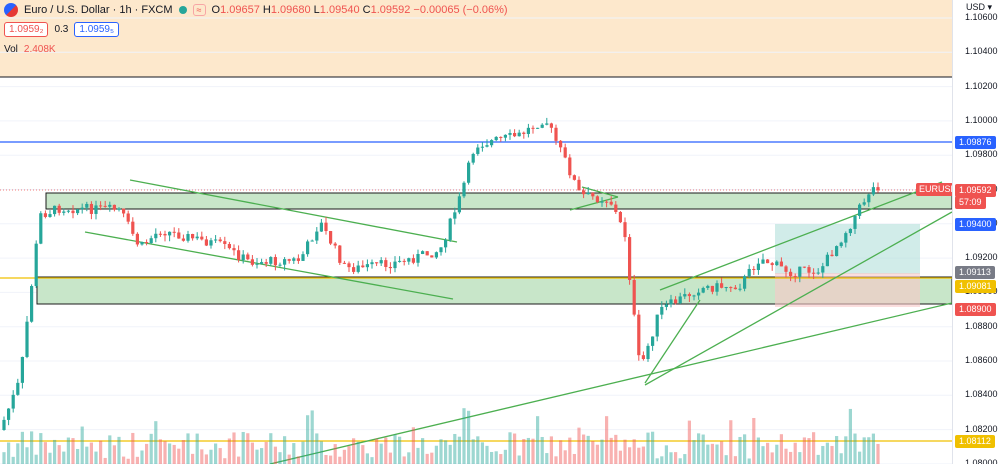 The height and width of the screenshot is (464, 1000). What do you see at coordinates (98, 10) in the screenshot?
I see `symbol-title: Euro / U.S. Dollar · 1h · FXCM` at bounding box center [98, 10].